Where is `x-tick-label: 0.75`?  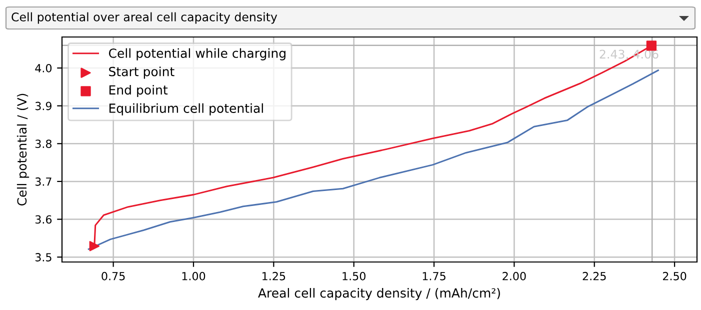
x-tick-label: 0.75 is located at coordinates (113, 276).